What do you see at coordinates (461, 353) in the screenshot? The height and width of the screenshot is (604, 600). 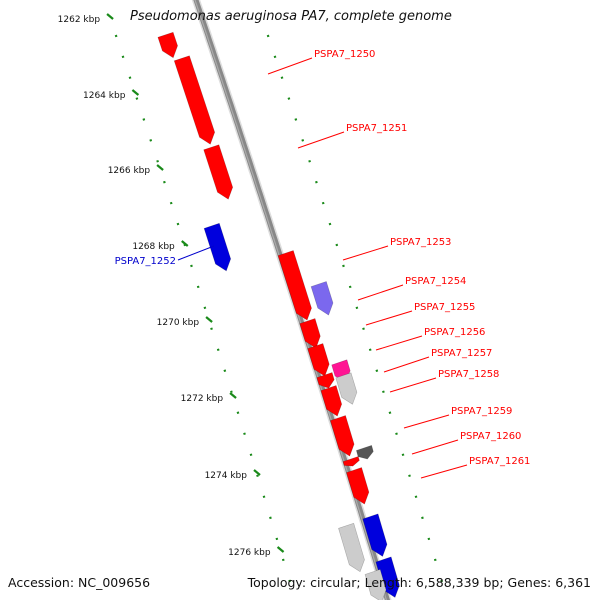 I see `gene-label-pspa7_1257: PSPA7_1257` at bounding box center [461, 353].